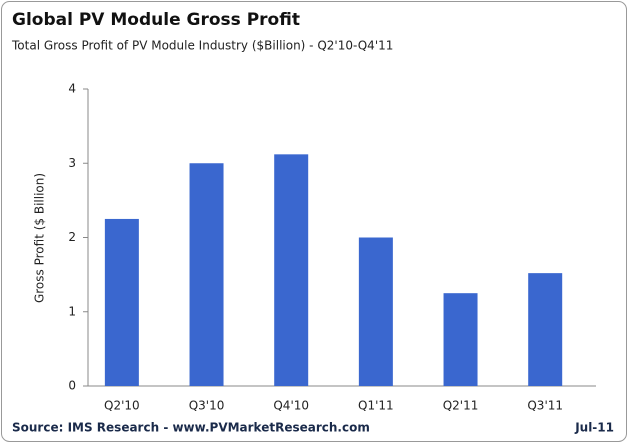 The width and height of the screenshot is (628, 443). What do you see at coordinates (291, 406) in the screenshot?
I see `x-tick-label: Q4'10` at bounding box center [291, 406].